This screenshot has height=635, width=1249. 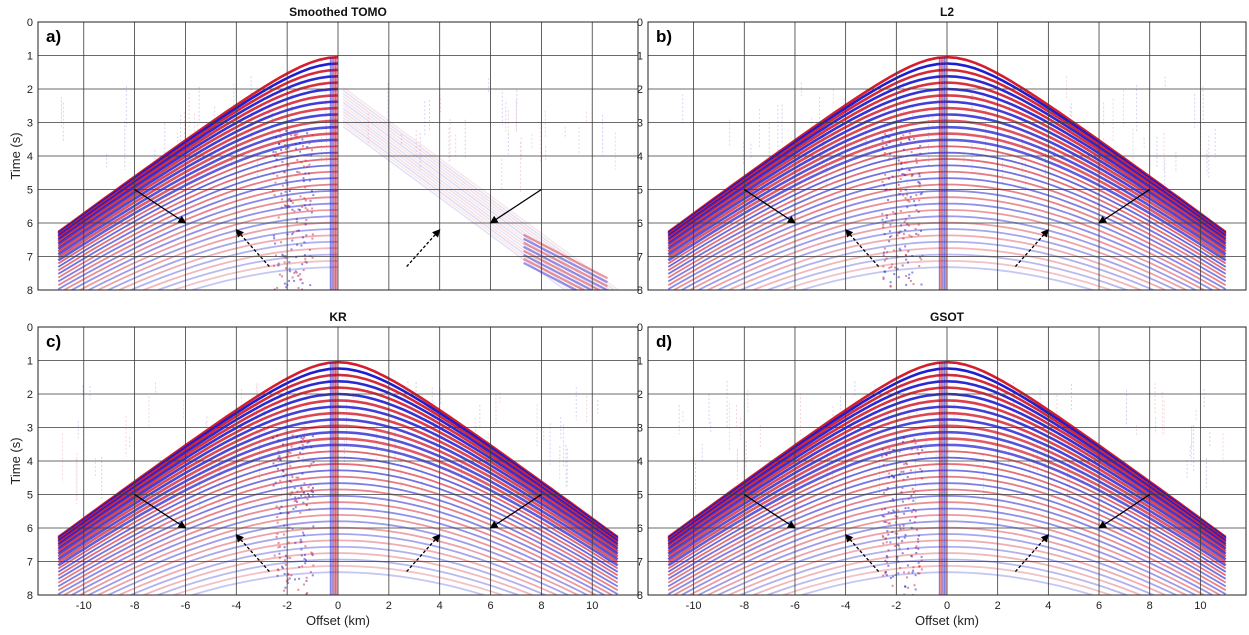 What do you see at coordinates (252, 247) in the screenshot?
I see `dashed-arrow` at bounding box center [252, 247].